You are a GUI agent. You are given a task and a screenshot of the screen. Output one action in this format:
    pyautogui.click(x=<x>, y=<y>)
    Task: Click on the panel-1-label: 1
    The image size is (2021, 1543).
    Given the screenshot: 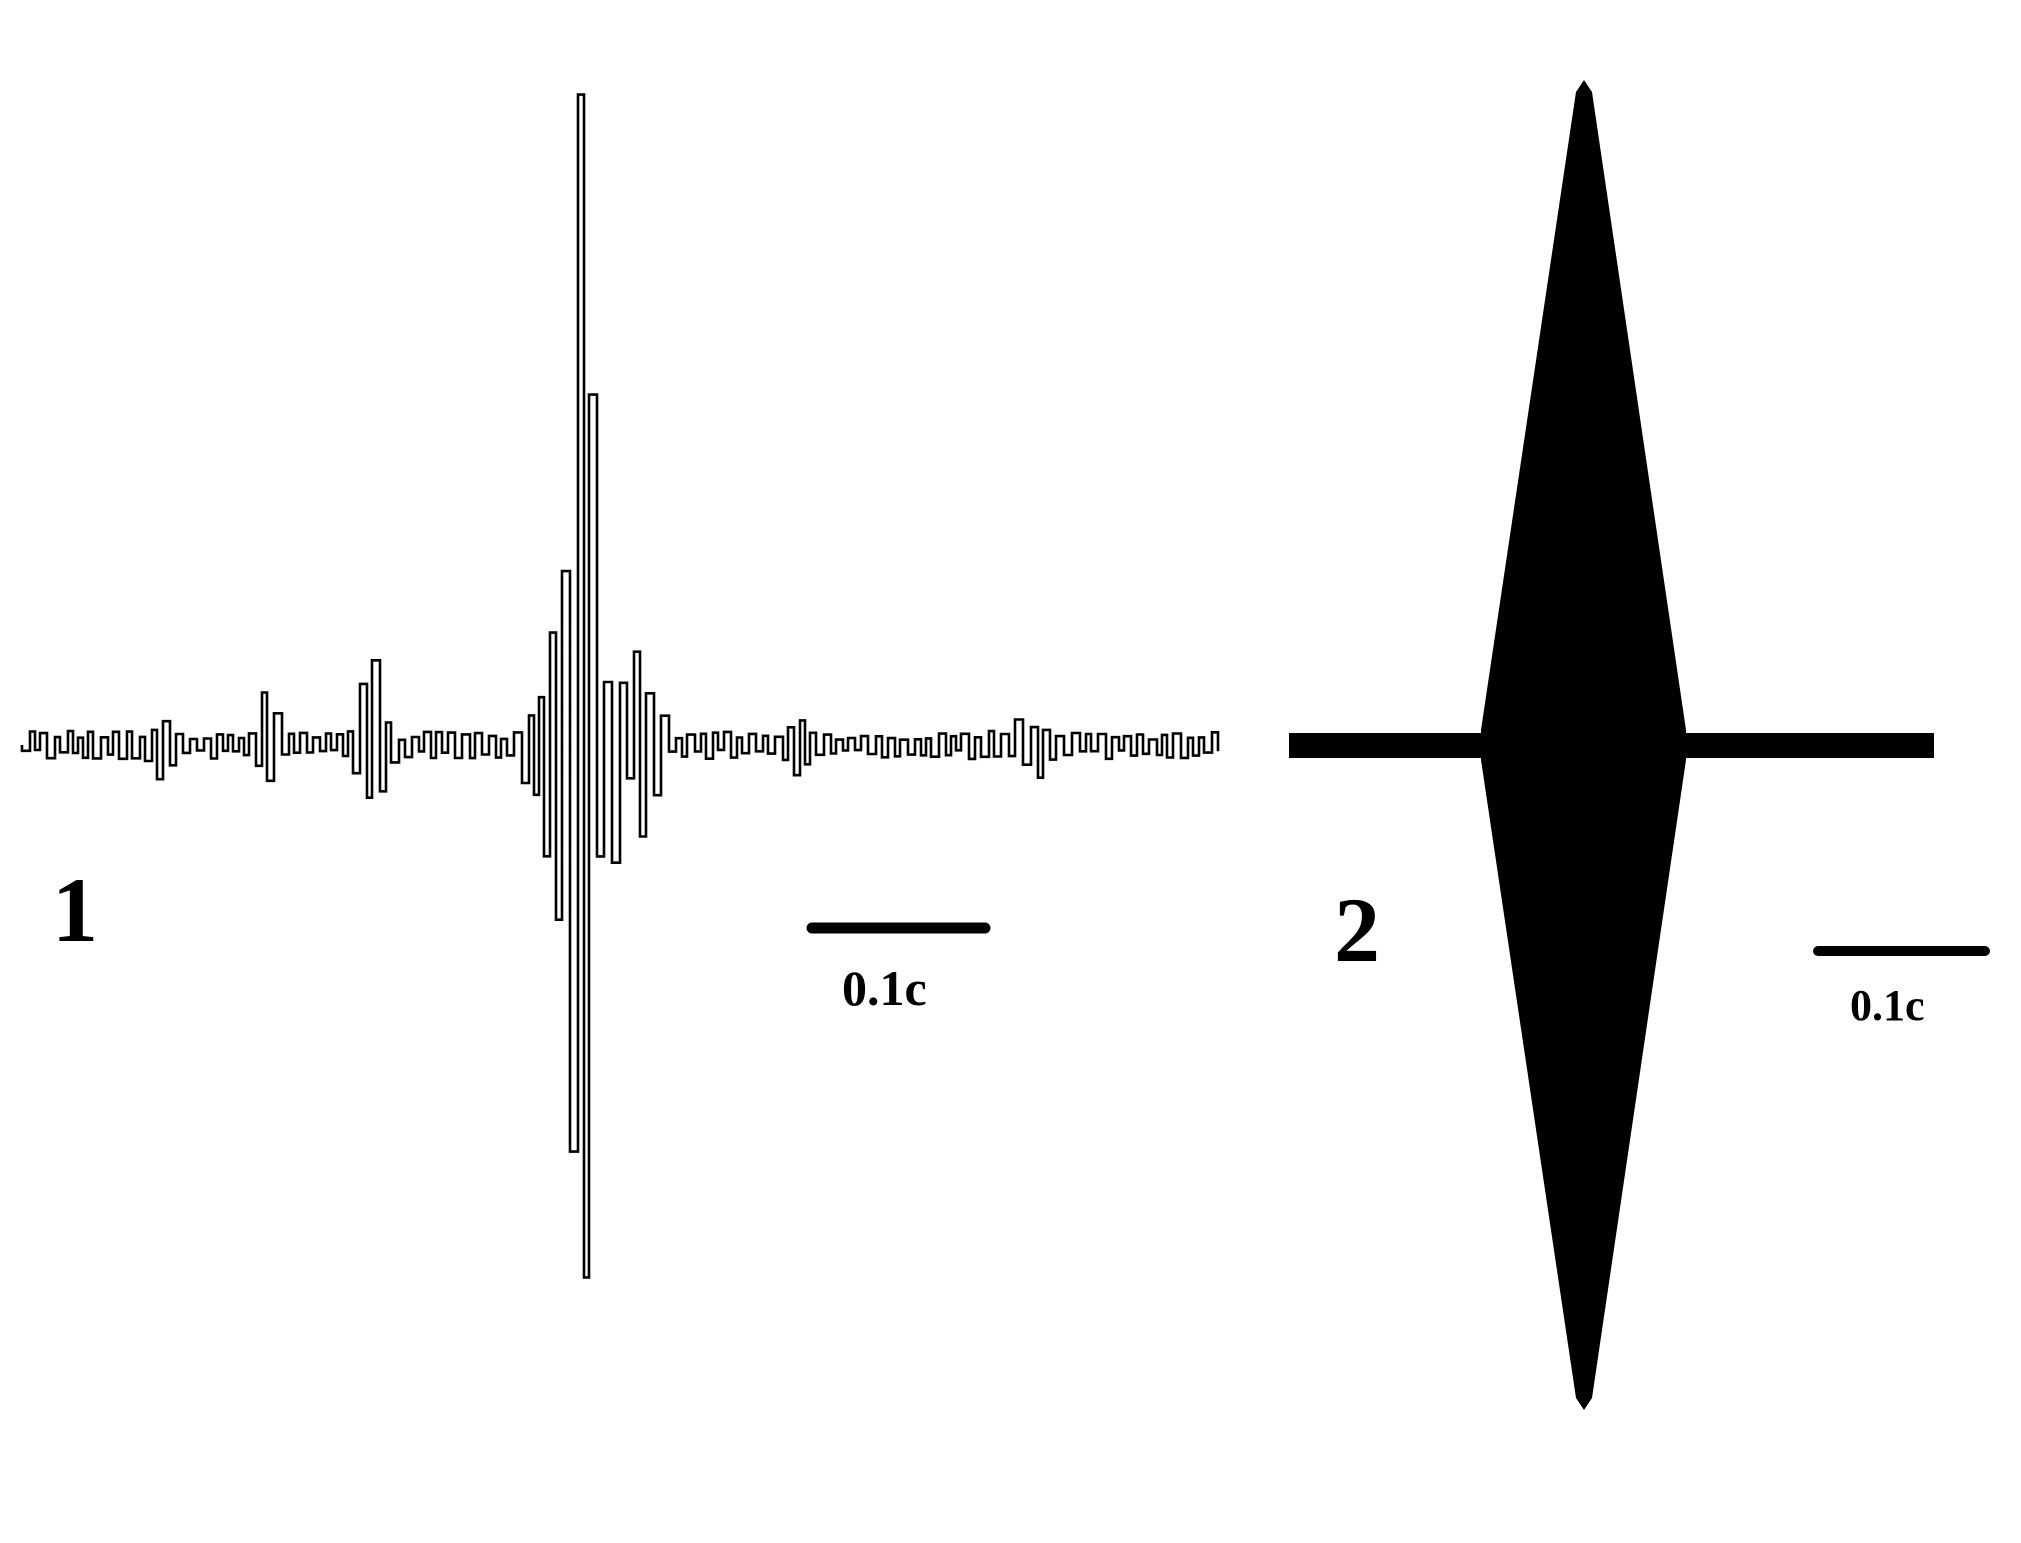 What is the action you would take?
    pyautogui.click(x=75, y=910)
    